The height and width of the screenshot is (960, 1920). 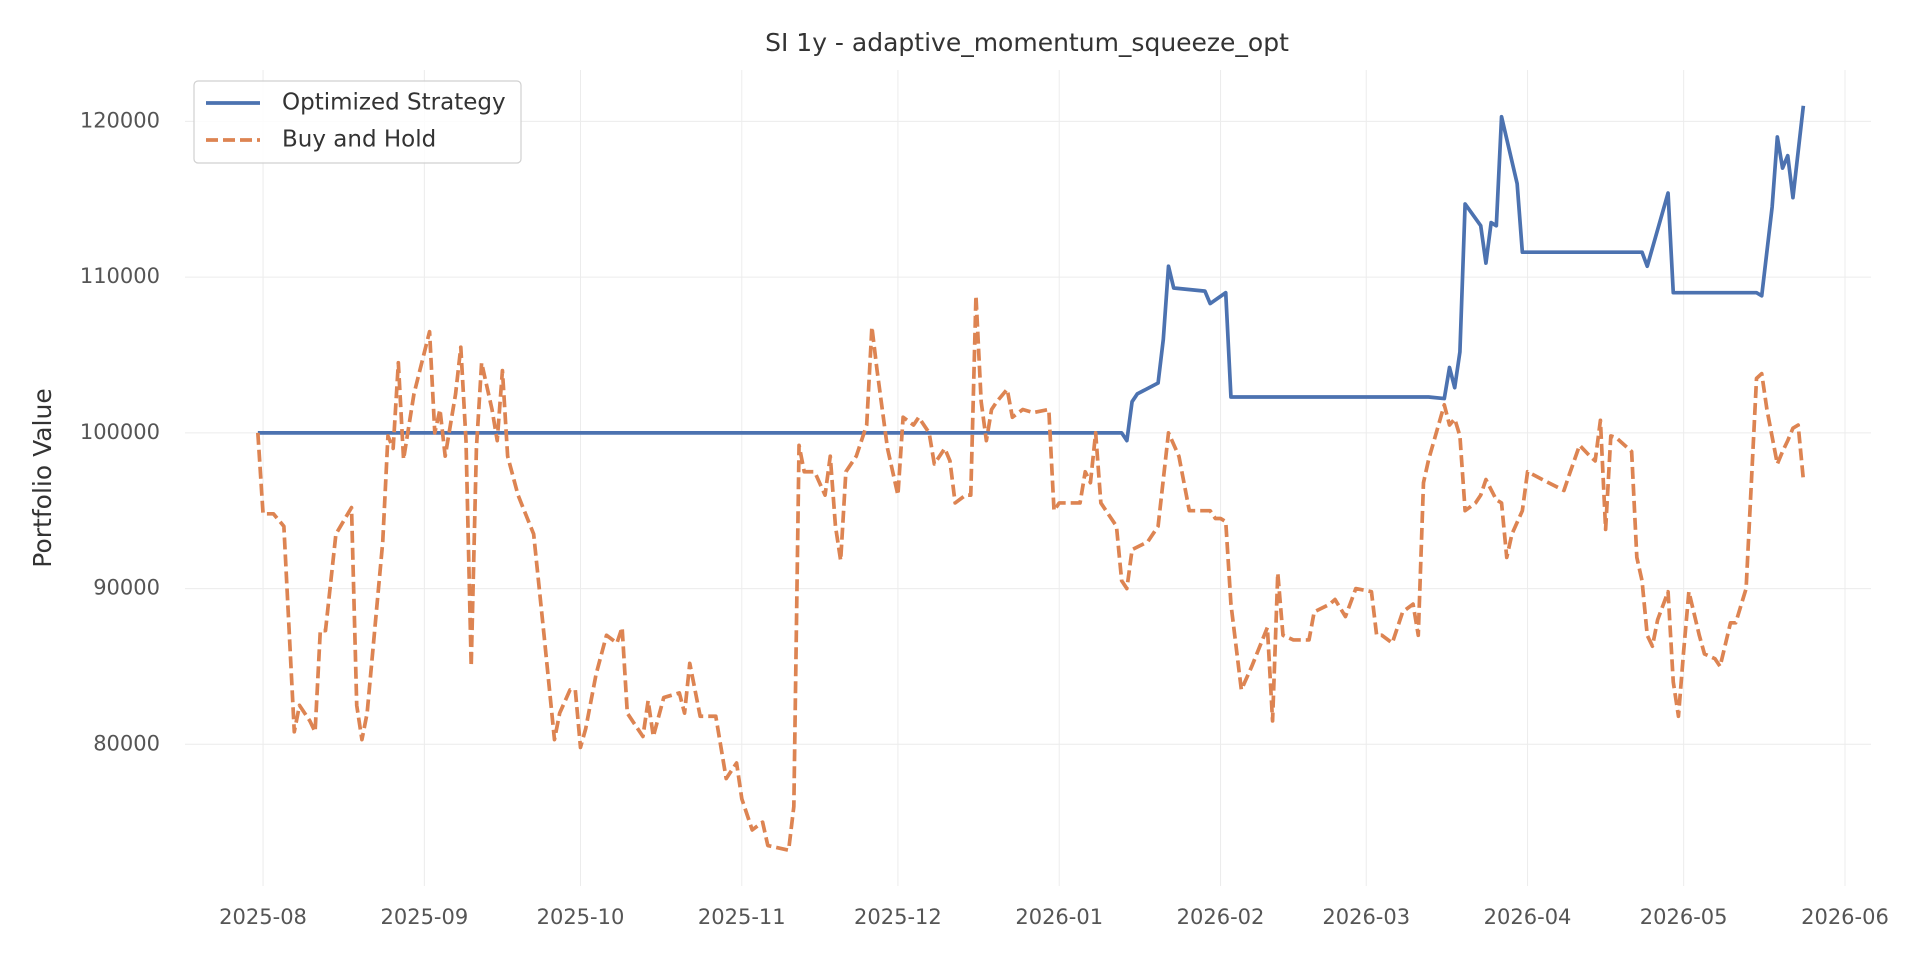 What do you see at coordinates (898, 917) in the screenshot?
I see `x-tick-label: 2025-12` at bounding box center [898, 917].